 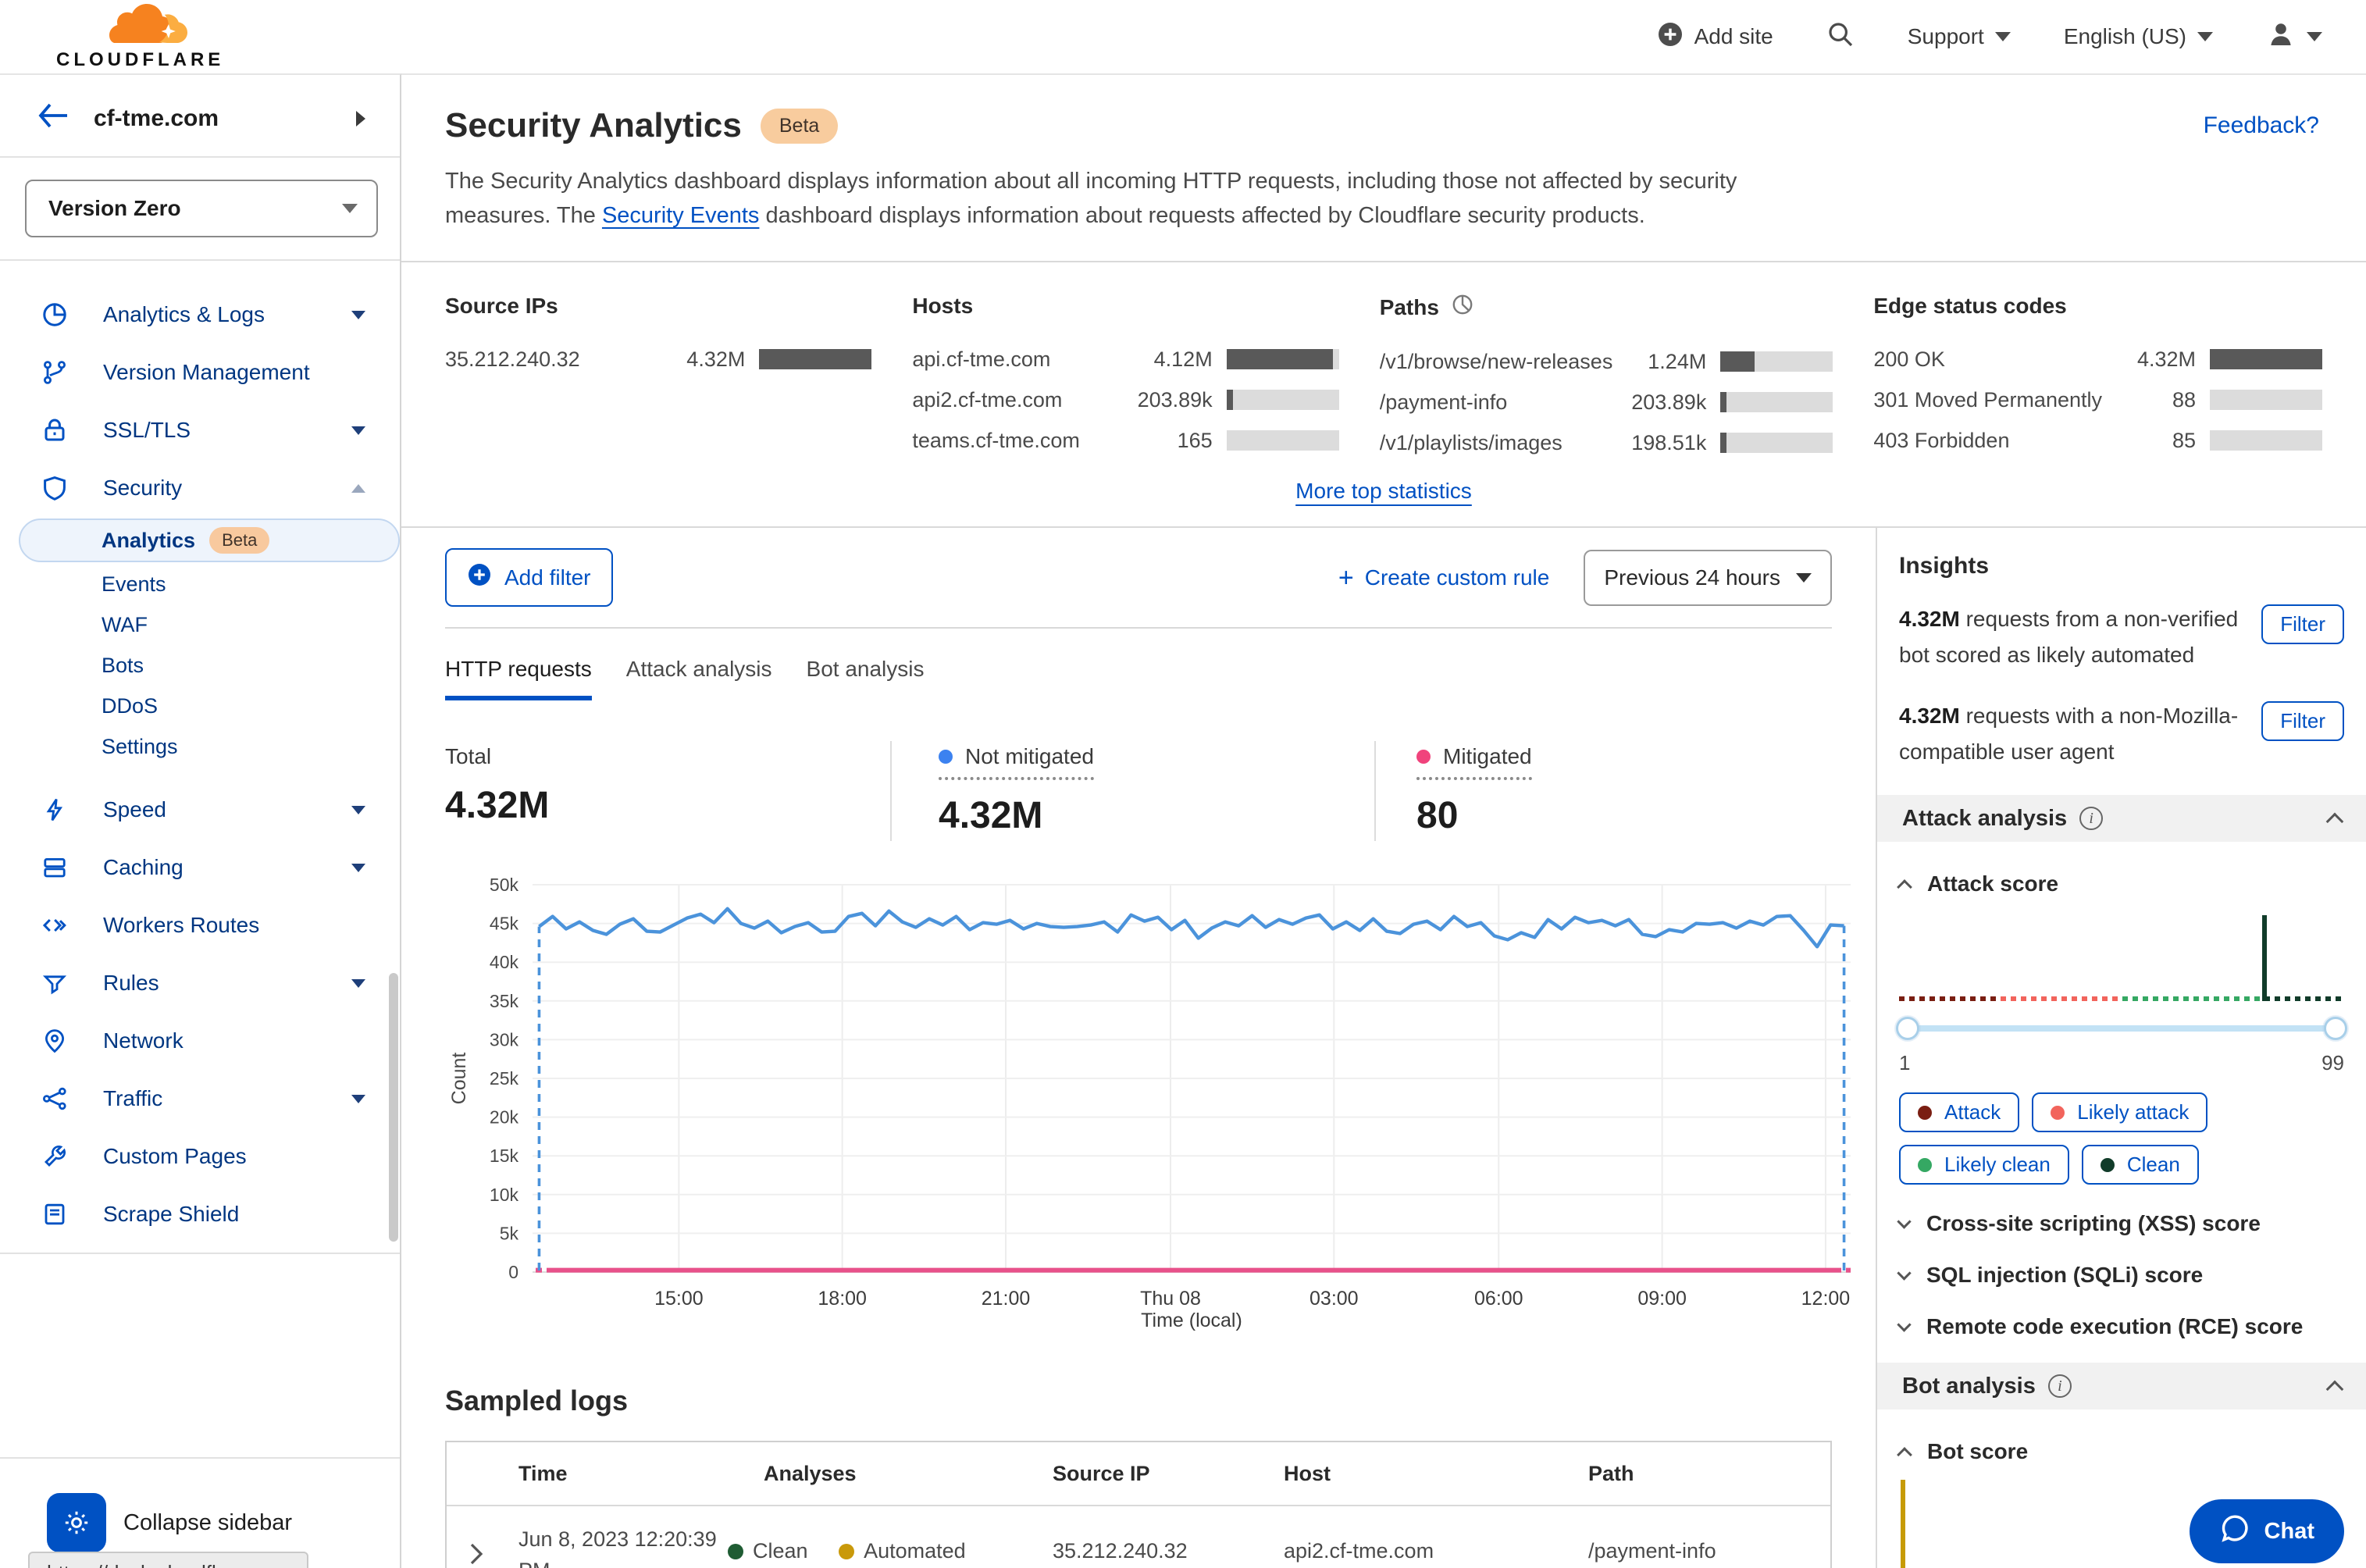 What do you see at coordinates (2266, 440) in the screenshot?
I see `stat-bar` at bounding box center [2266, 440].